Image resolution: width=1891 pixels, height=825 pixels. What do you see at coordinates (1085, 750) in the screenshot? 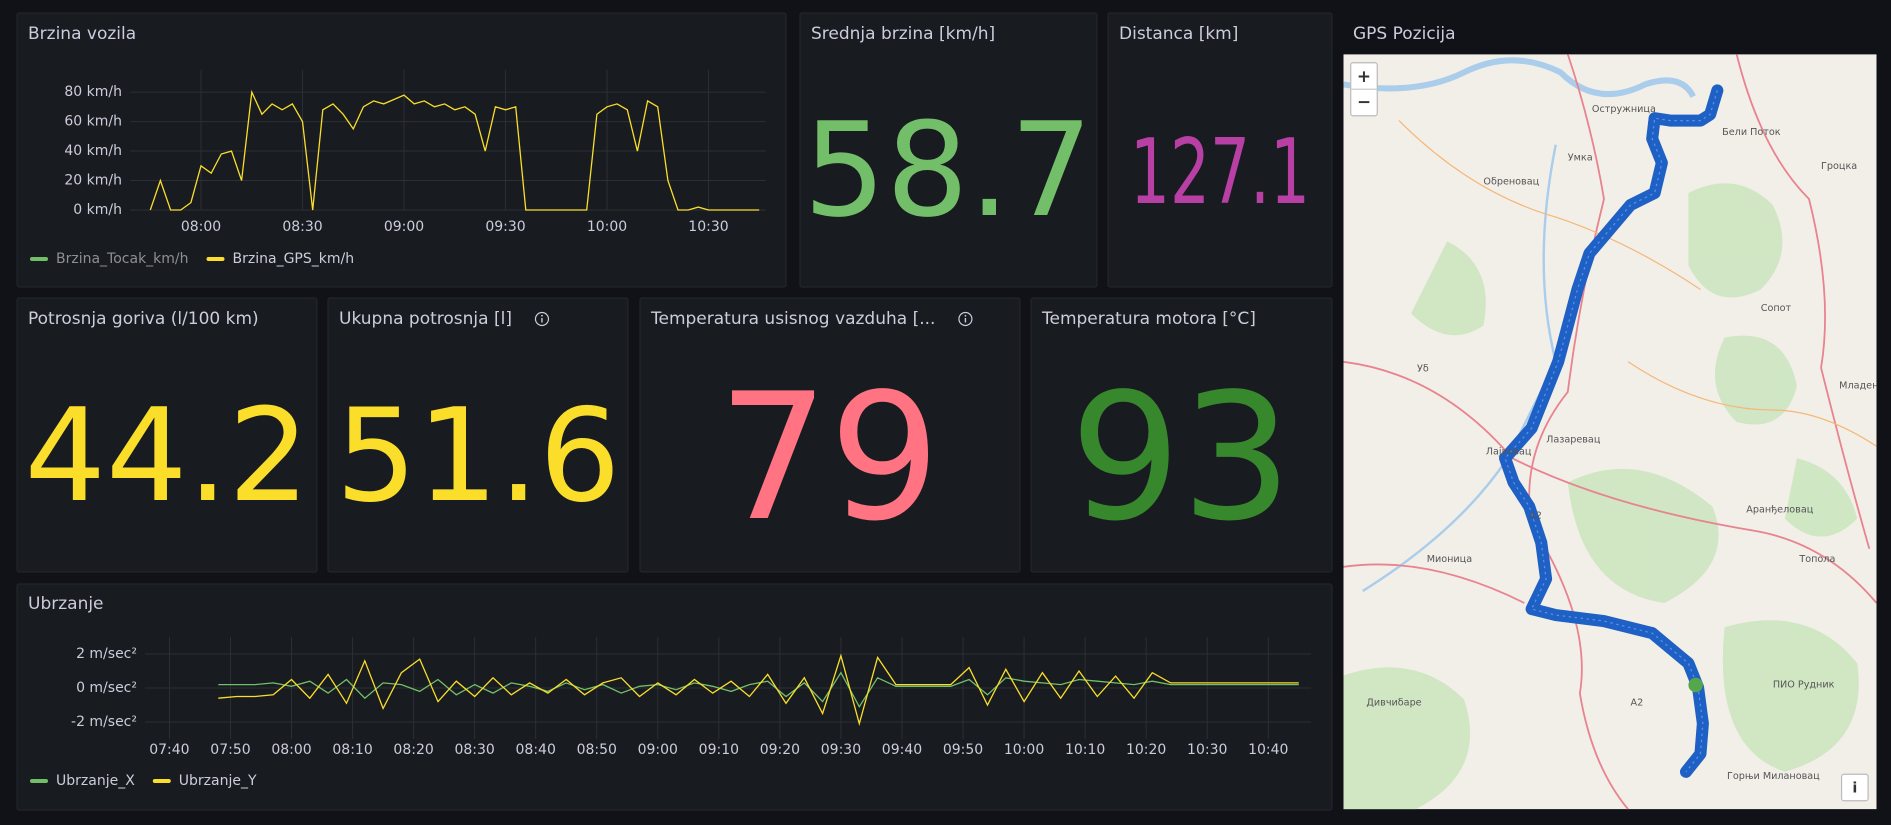
I see `x-tick-label: 10:10` at bounding box center [1085, 750].